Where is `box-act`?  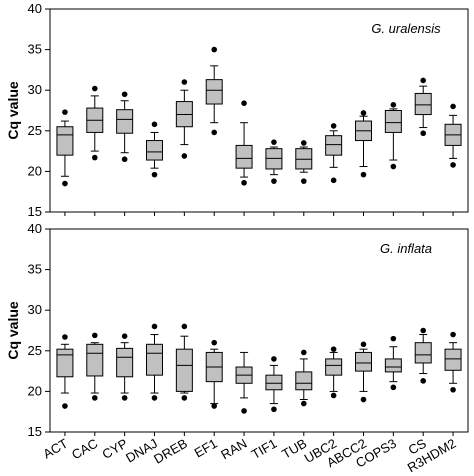
box-act is located at coordinates (65, 148).